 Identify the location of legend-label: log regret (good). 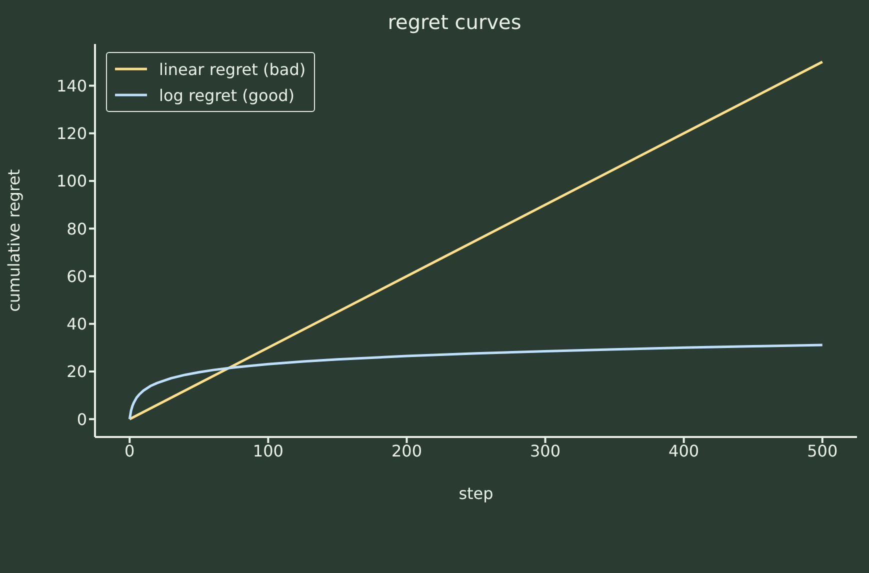
(227, 95).